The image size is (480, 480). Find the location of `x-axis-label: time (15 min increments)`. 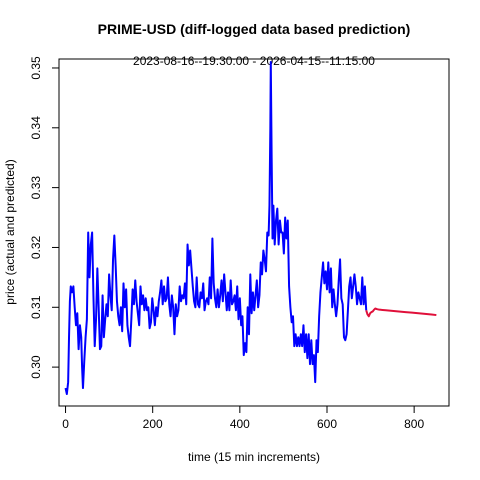

x-axis-label: time (15 min increments) is located at coordinates (254, 457).